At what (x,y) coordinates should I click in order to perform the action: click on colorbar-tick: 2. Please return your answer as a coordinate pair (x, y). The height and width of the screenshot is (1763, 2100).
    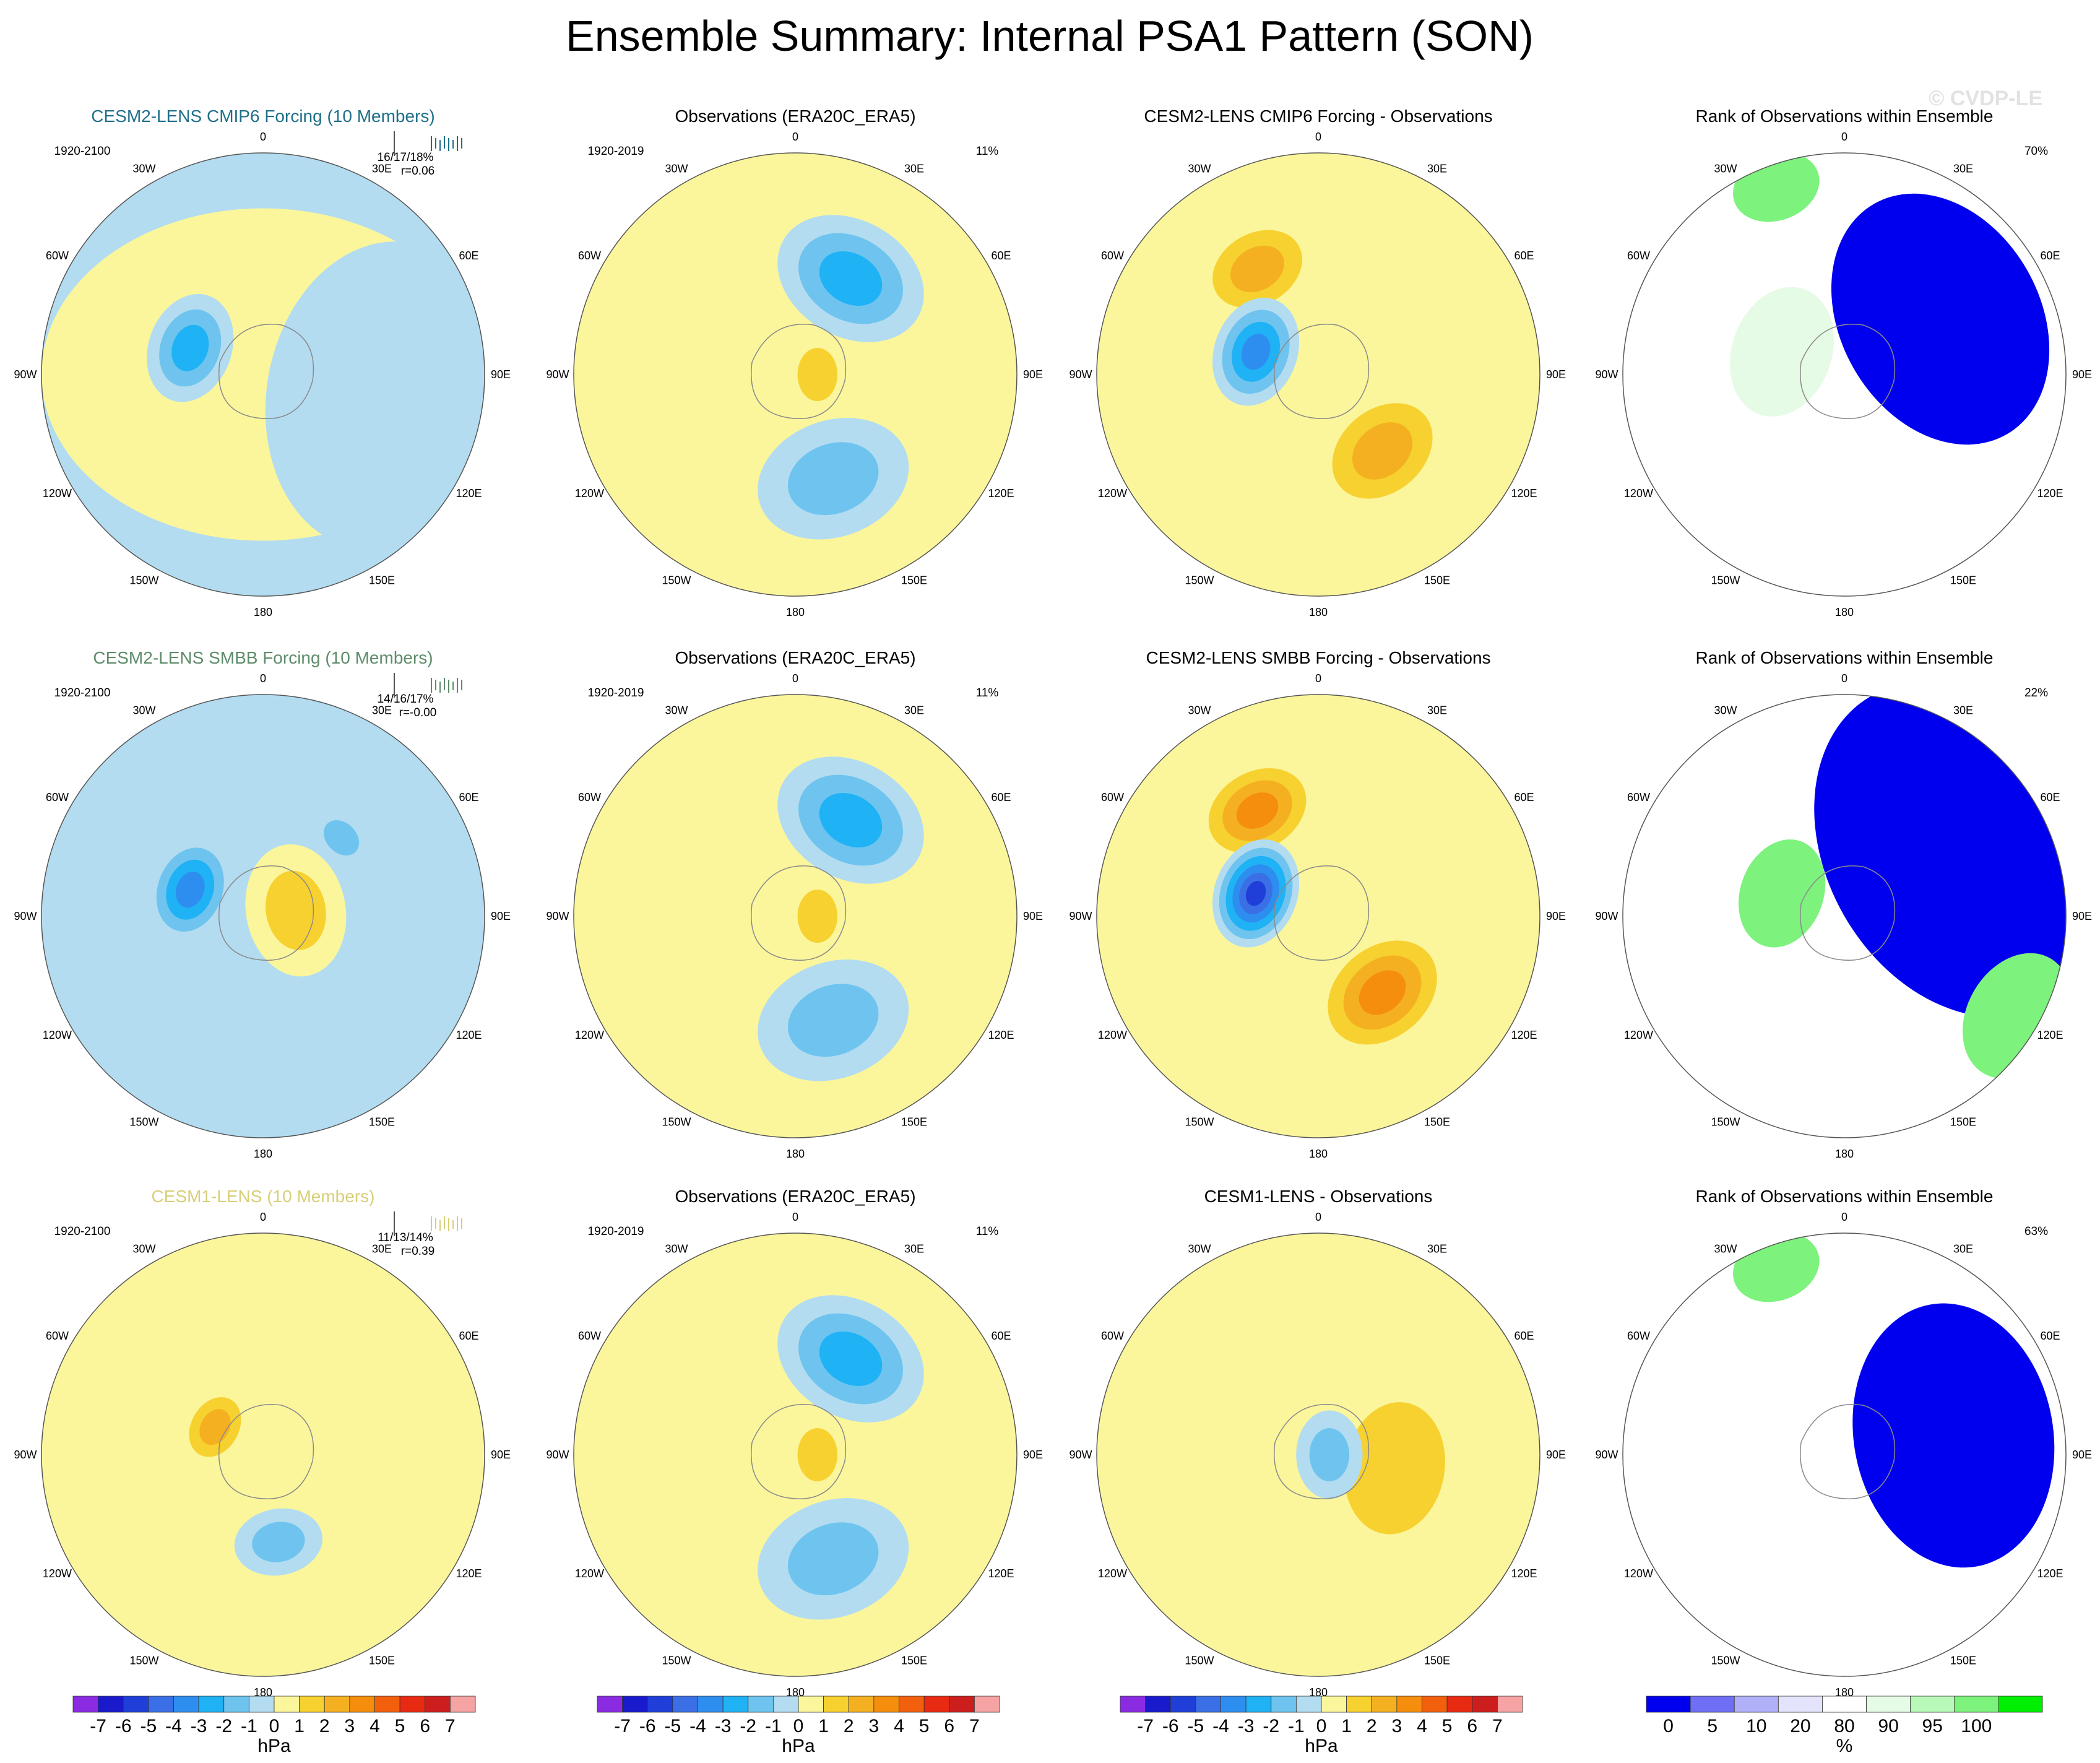
    Looking at the image, I should click on (324, 1726).